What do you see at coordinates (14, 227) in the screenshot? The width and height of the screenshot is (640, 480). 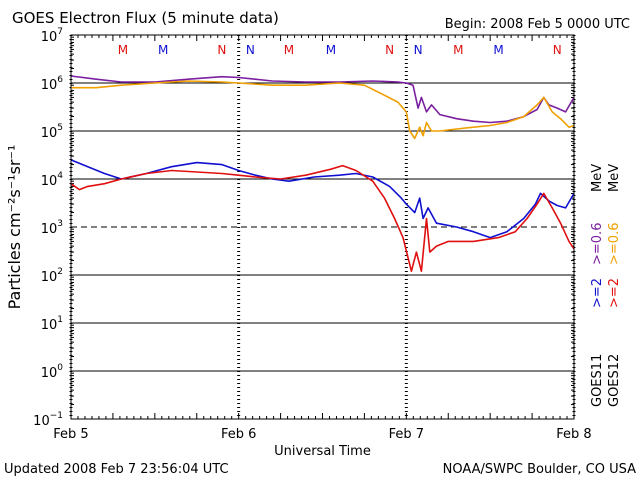 I see `y-axis-label: Particles cm⁻²s⁻¹sr⁻¹` at bounding box center [14, 227].